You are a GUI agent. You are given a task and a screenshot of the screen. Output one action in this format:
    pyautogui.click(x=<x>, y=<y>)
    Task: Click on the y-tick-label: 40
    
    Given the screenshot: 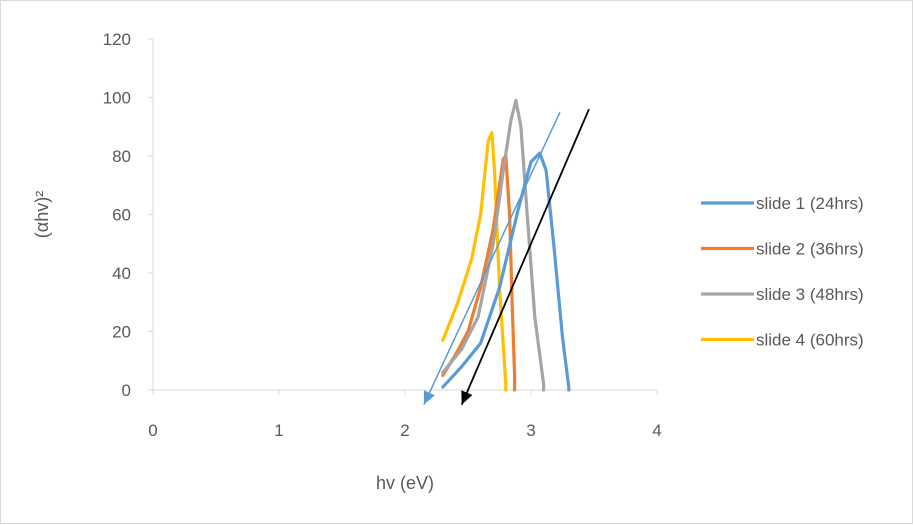 What is the action you would take?
    pyautogui.click(x=121, y=273)
    